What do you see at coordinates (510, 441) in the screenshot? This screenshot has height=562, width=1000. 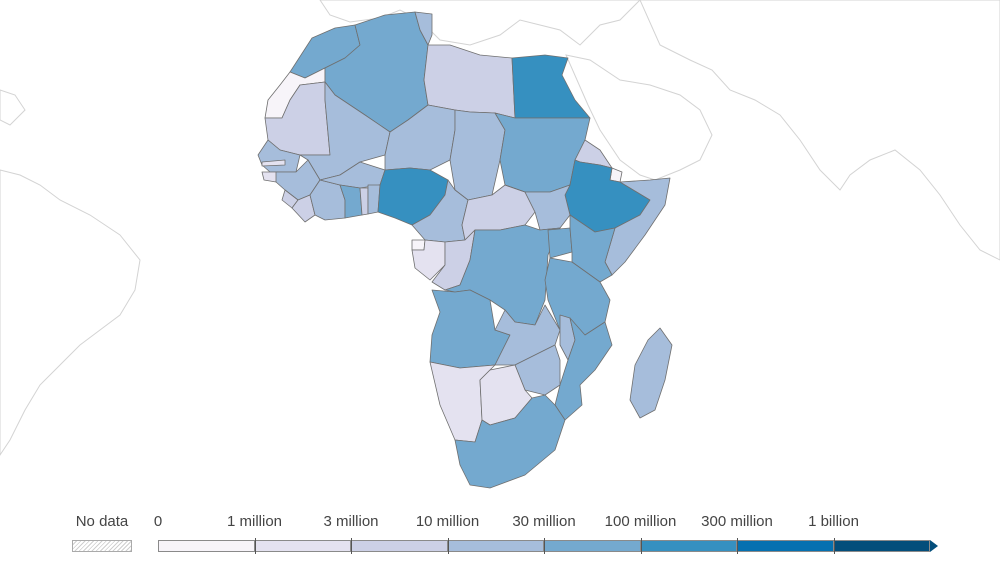 I see `country-south-africa` at bounding box center [510, 441].